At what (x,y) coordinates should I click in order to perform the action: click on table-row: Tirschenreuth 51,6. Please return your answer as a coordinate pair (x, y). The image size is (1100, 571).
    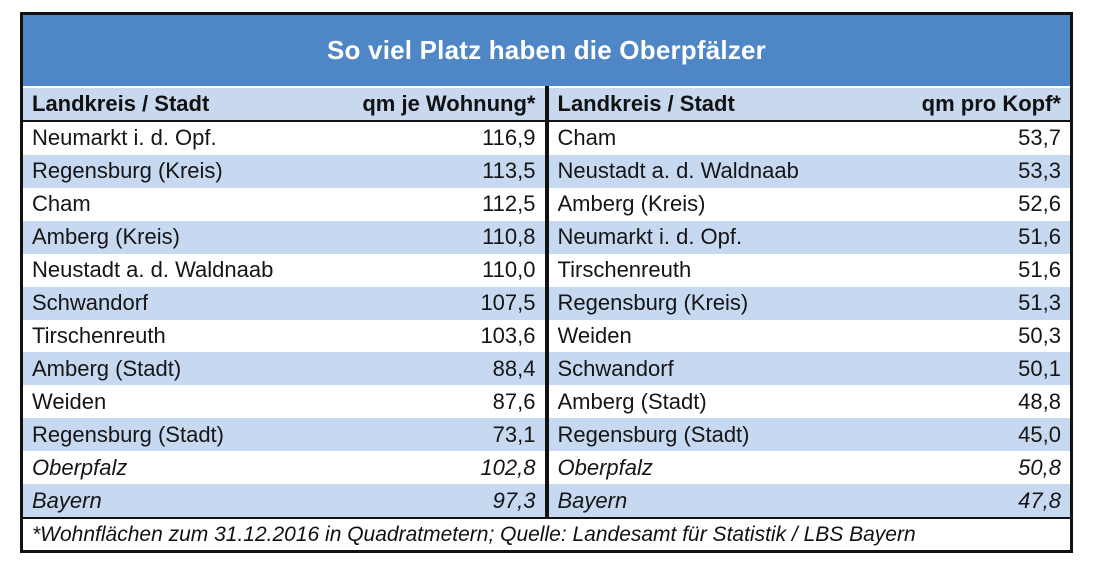
    Looking at the image, I should click on (809, 270).